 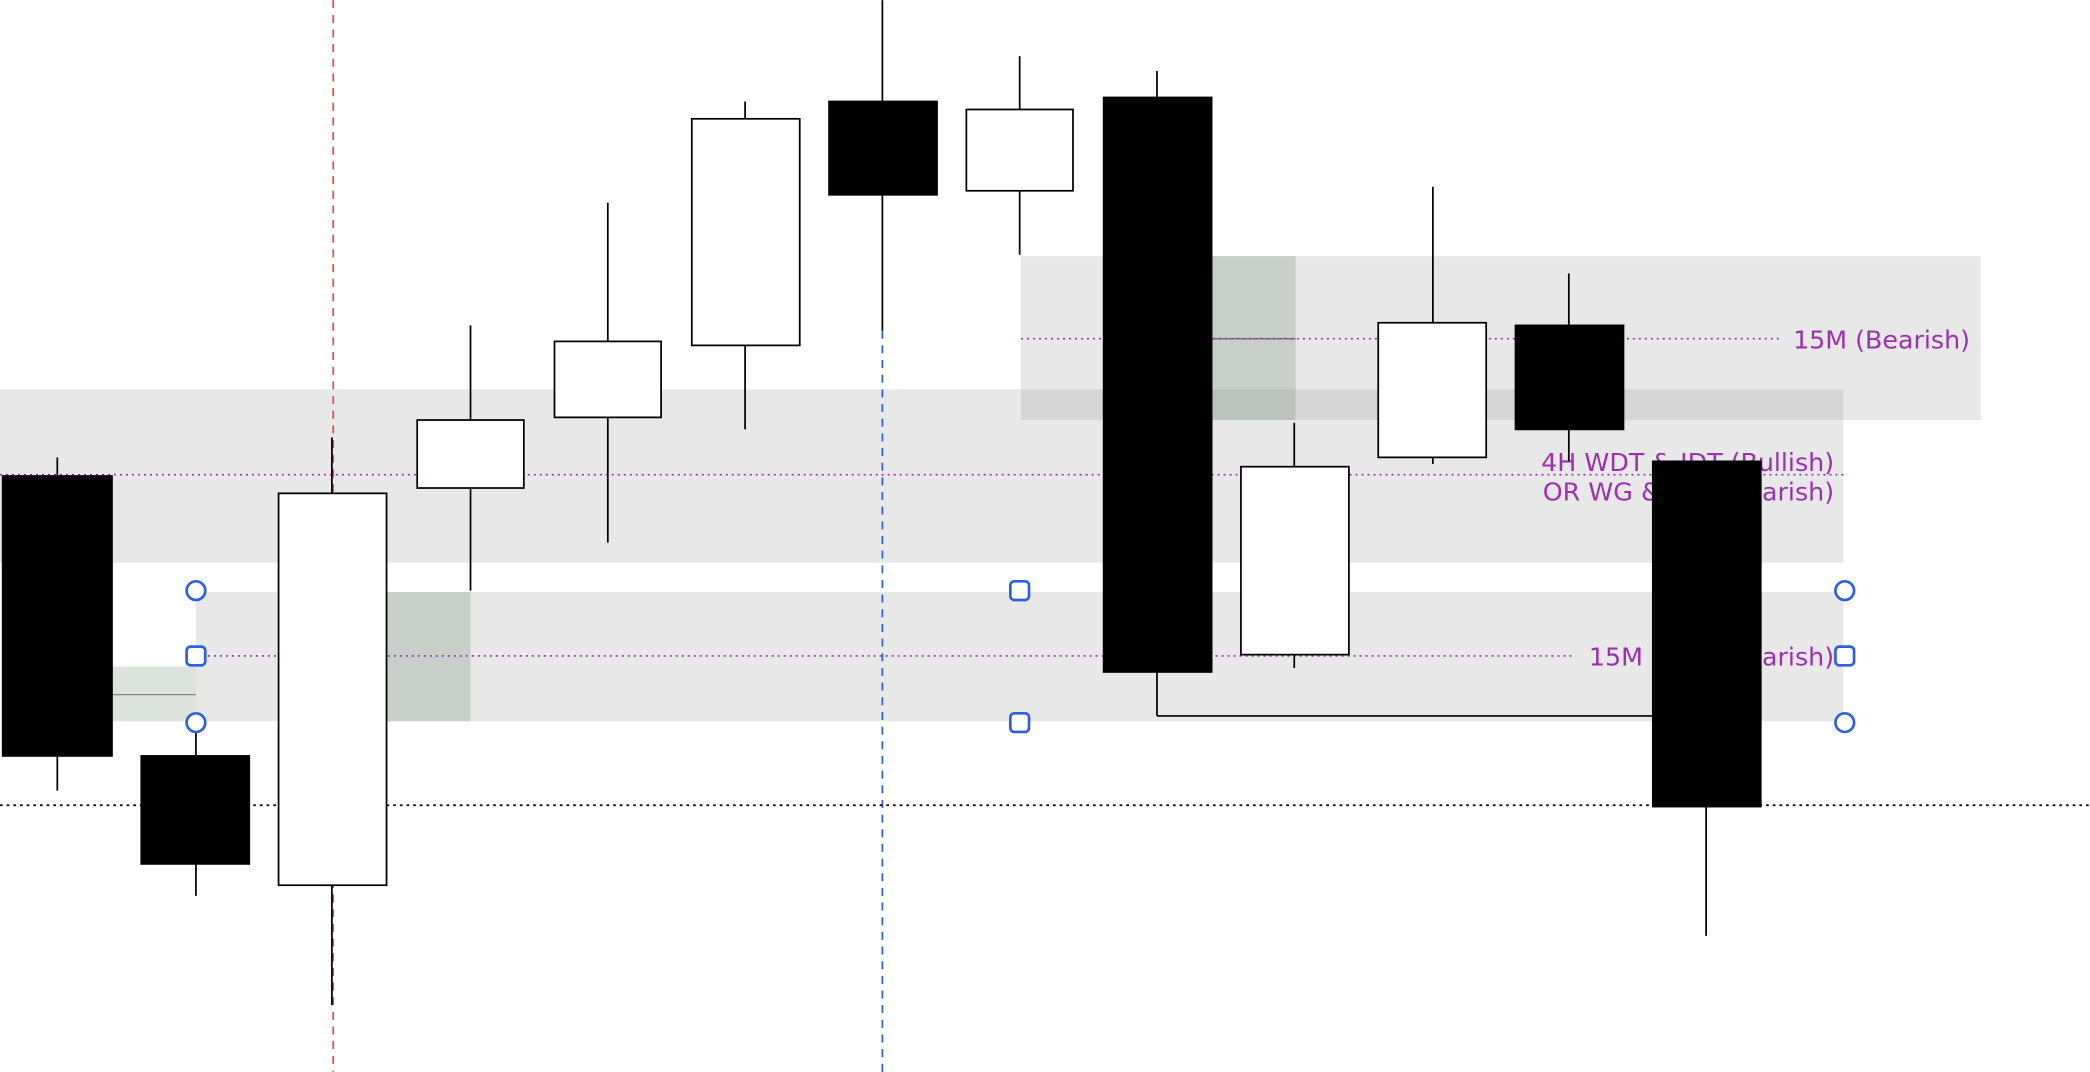 I want to click on drawing-handles, so click(x=1020, y=656).